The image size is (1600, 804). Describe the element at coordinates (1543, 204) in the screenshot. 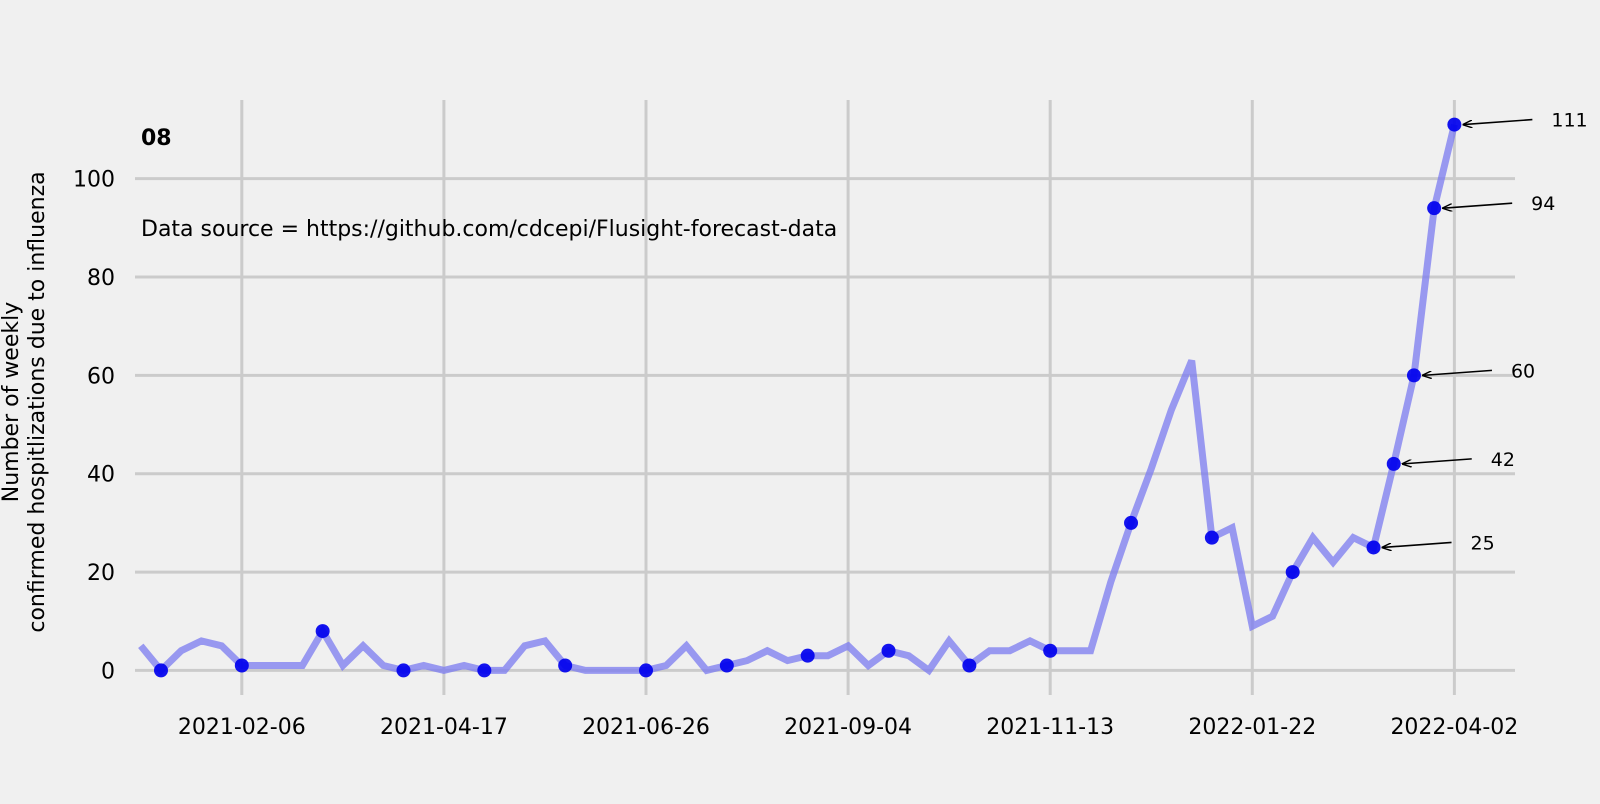

I see `callout-label: 94` at that location.